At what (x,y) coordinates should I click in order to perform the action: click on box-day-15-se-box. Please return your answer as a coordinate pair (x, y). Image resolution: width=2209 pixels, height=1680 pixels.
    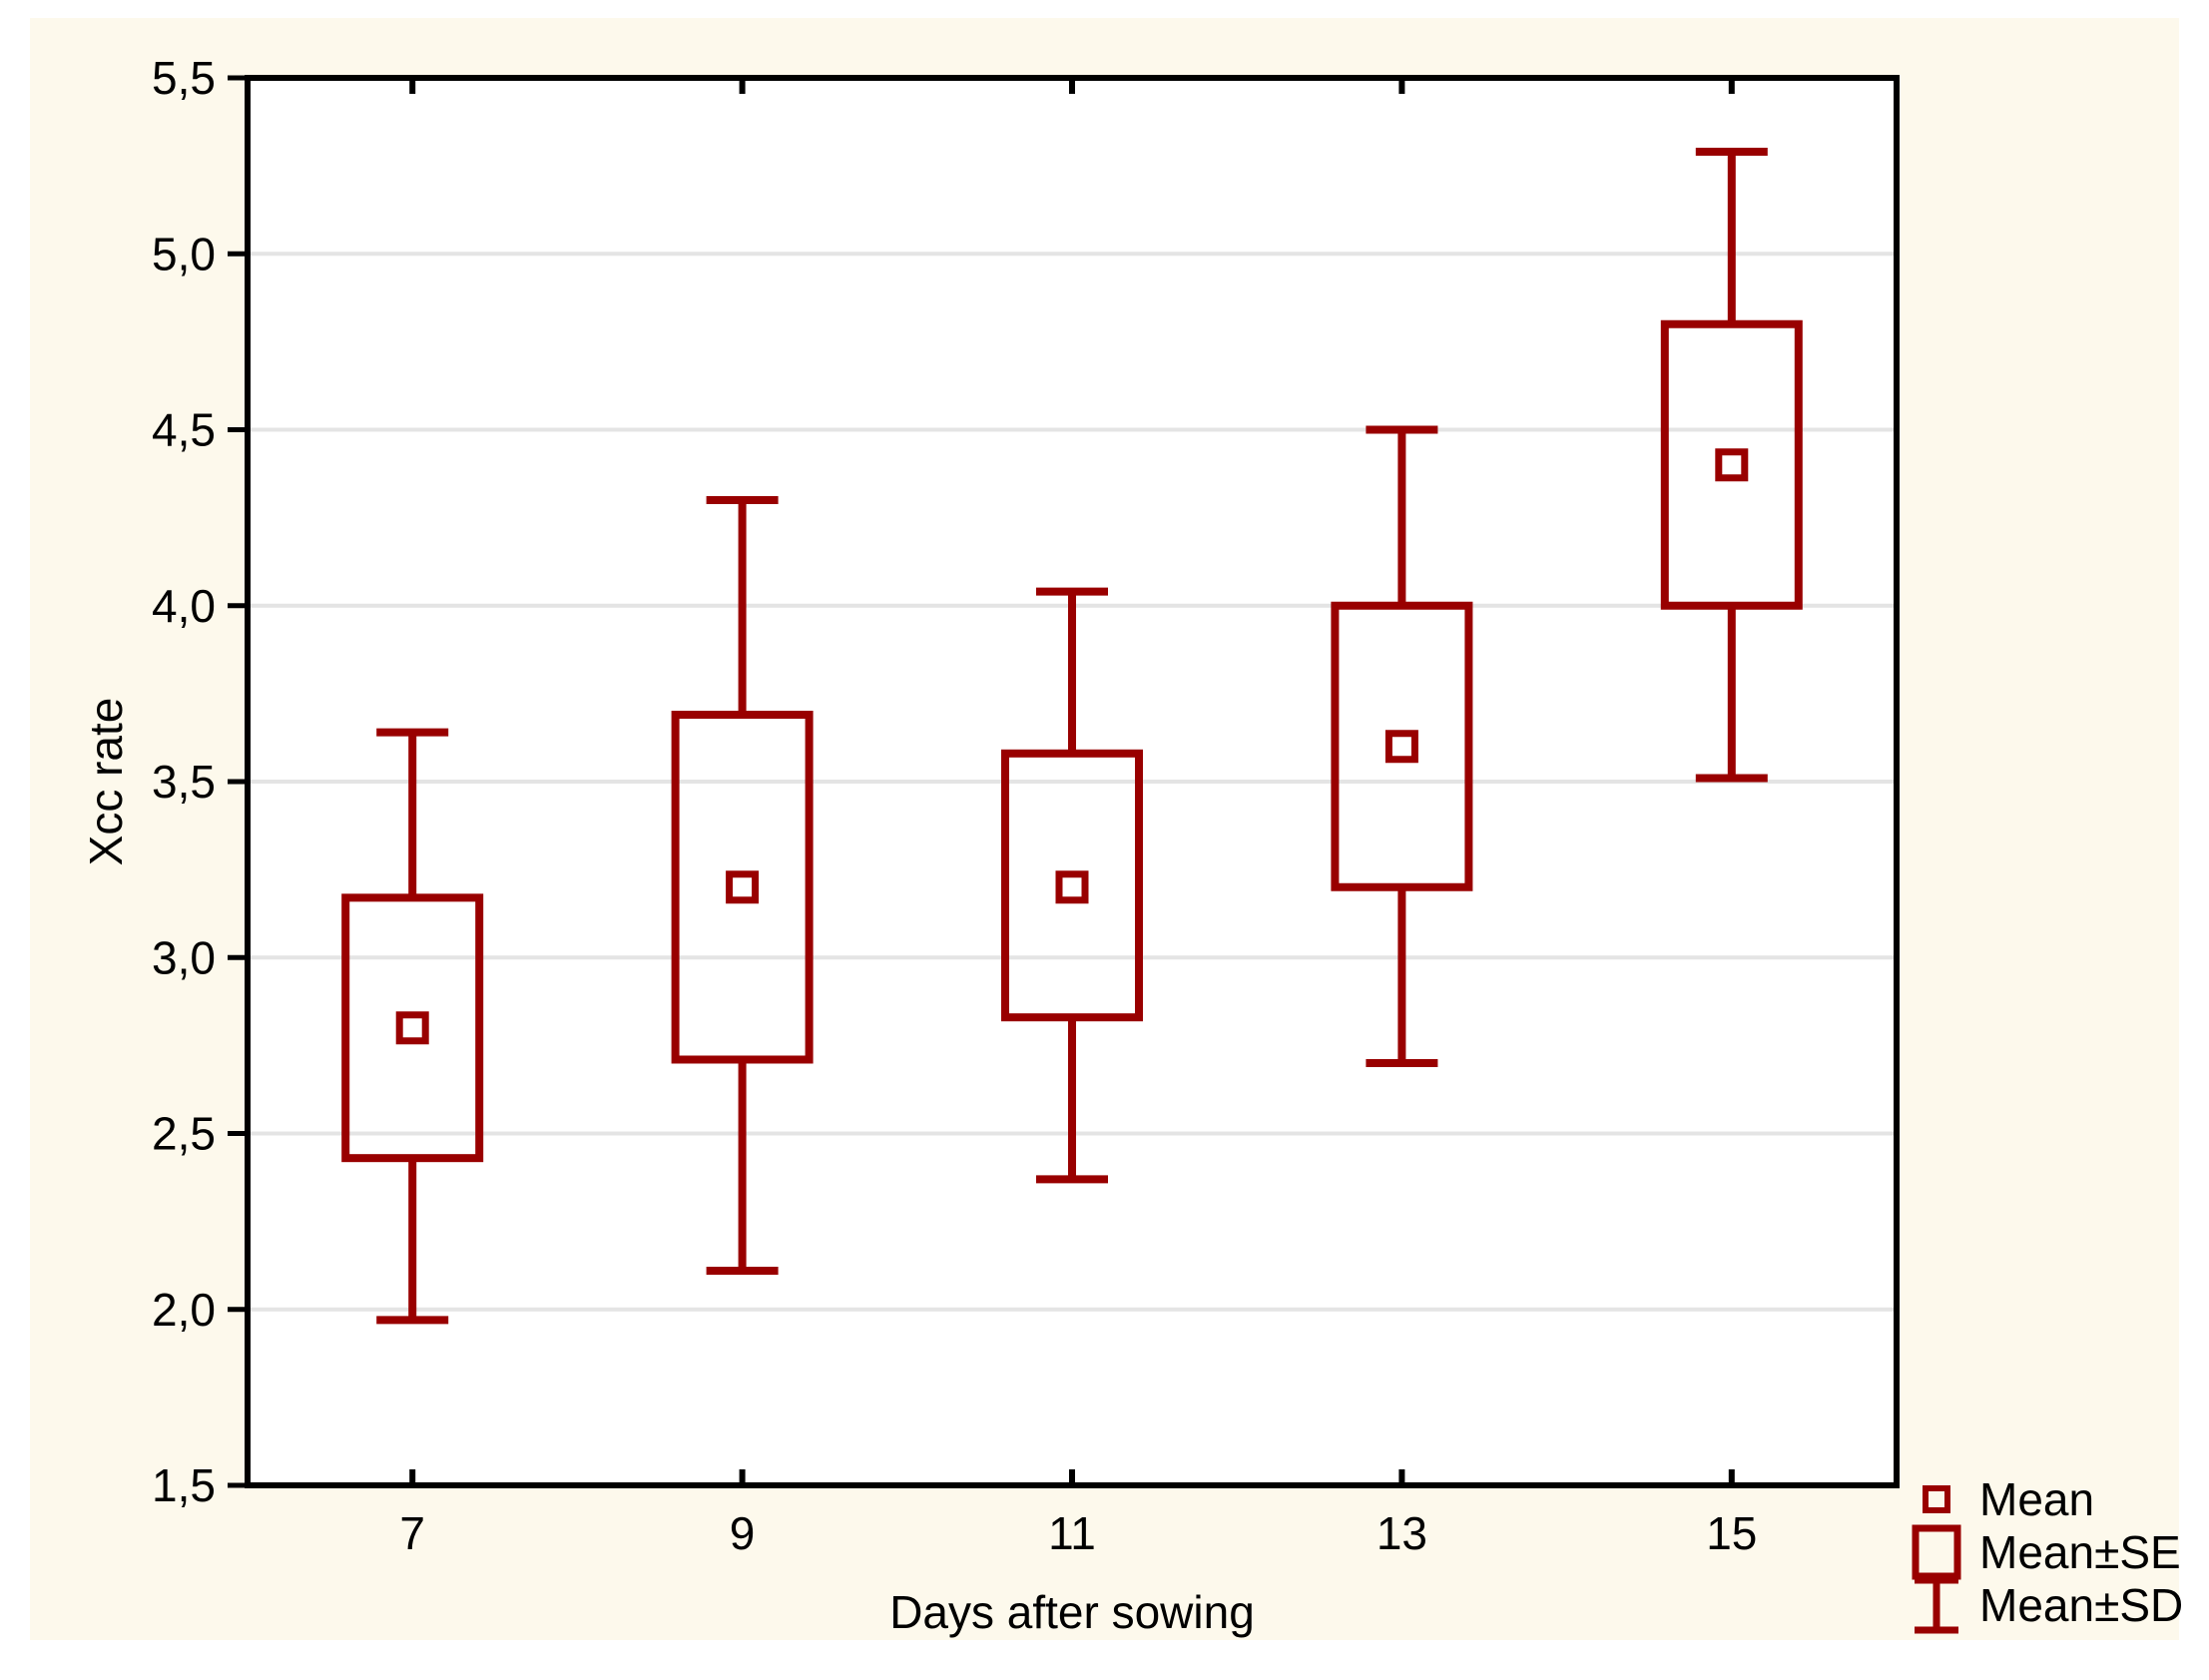
    Looking at the image, I should click on (1731, 464).